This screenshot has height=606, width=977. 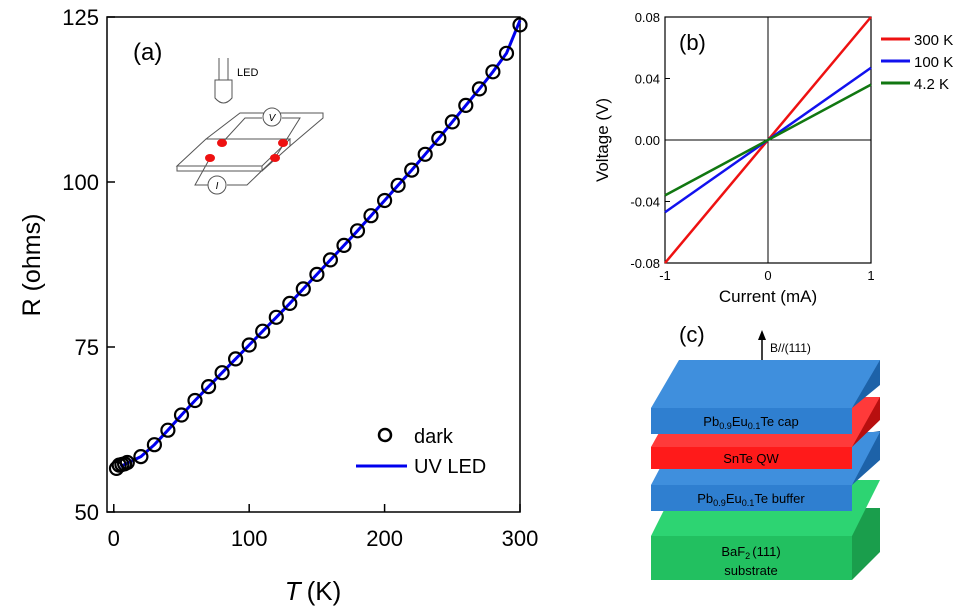 I want to click on panel-a-y-label: R (ohms), so click(x=32, y=265).